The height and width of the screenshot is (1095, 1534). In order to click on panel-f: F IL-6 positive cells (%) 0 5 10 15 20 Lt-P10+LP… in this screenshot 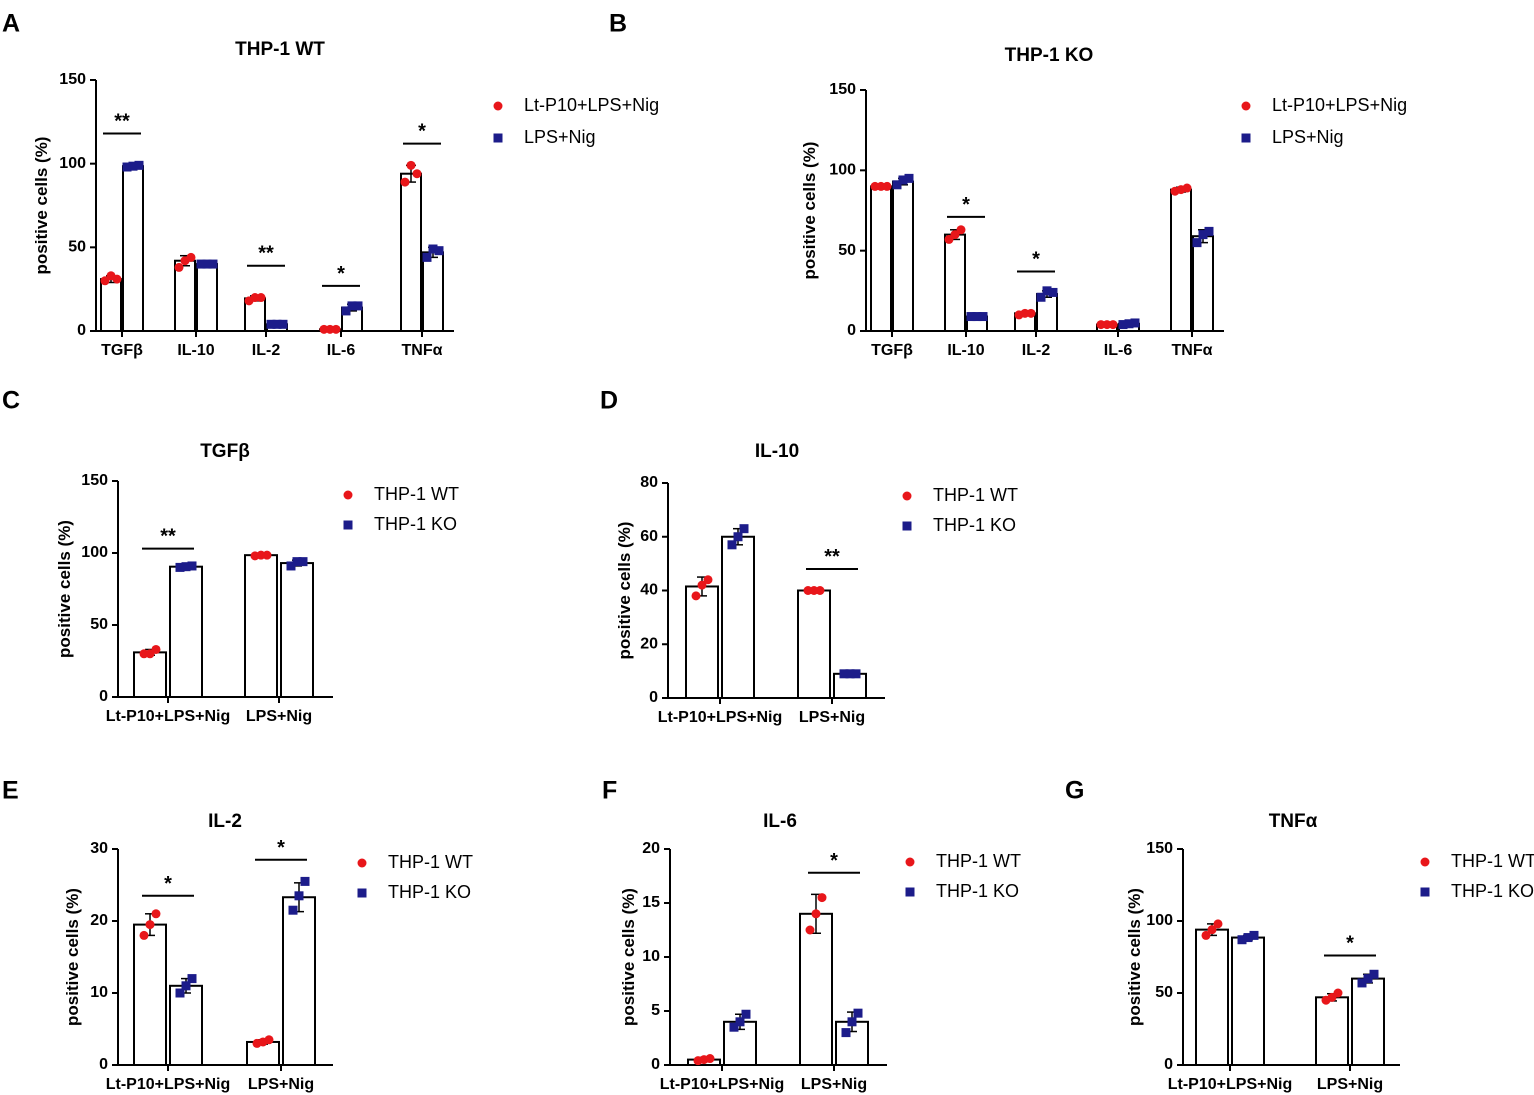, I will do `click(811, 935)`.